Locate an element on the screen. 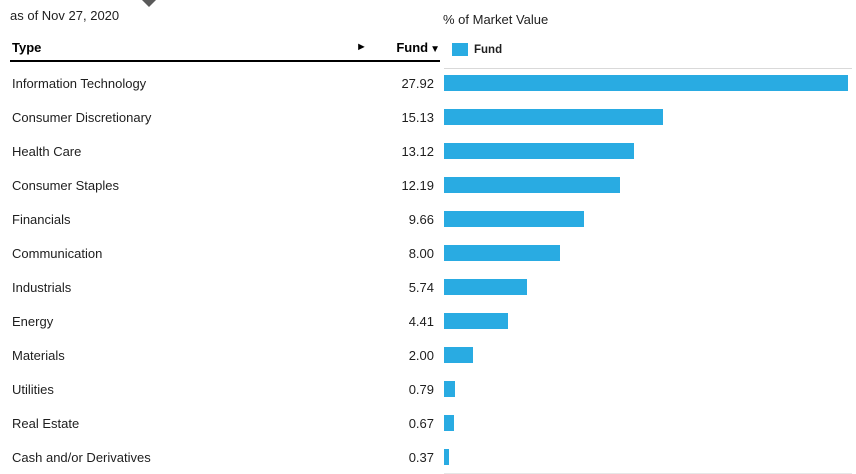 This screenshot has height=474, width=856. row-fund-value: 12.19 is located at coordinates (417, 185).